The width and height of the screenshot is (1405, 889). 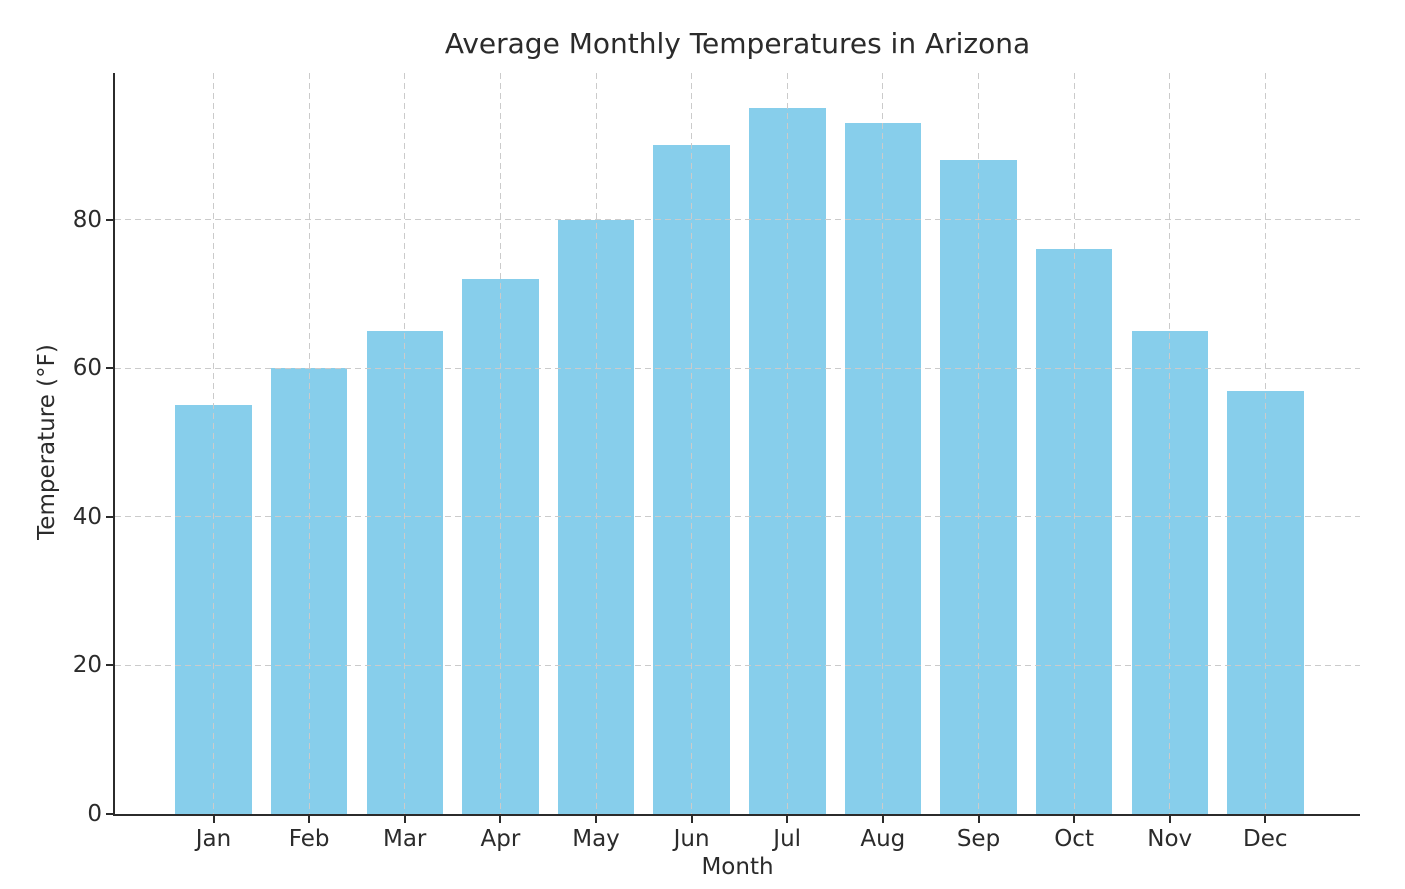 What do you see at coordinates (87, 665) in the screenshot?
I see `y-tick-label-20: 20` at bounding box center [87, 665].